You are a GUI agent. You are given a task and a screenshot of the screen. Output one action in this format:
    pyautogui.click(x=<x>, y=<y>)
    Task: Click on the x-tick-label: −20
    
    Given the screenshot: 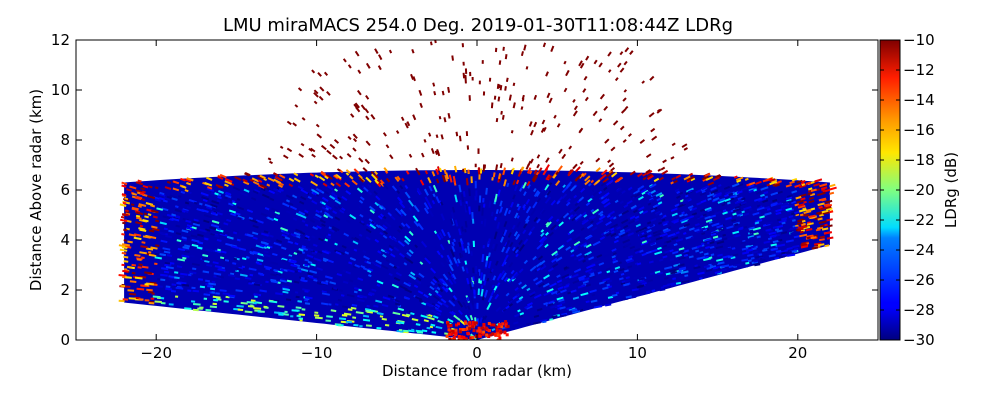 What is the action you would take?
    pyautogui.click(x=156, y=353)
    